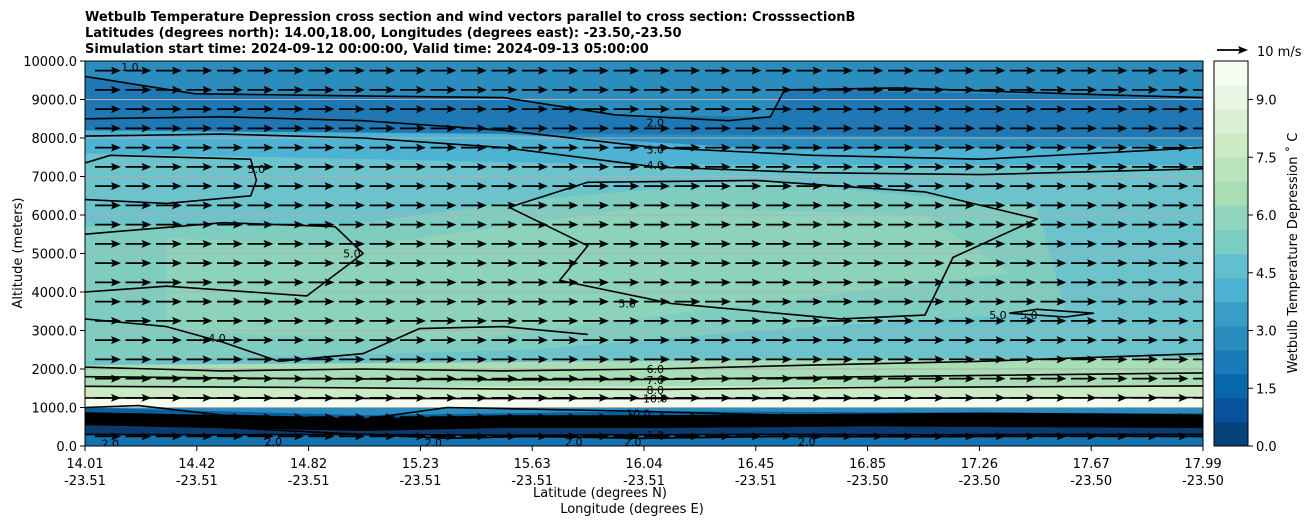 This screenshot has width=1312, height=526. What do you see at coordinates (1262, 274) in the screenshot?
I see `colorbar-ticks: 0.0 1.5 3.0 4.5 6.0 7.5 9.0` at bounding box center [1262, 274].